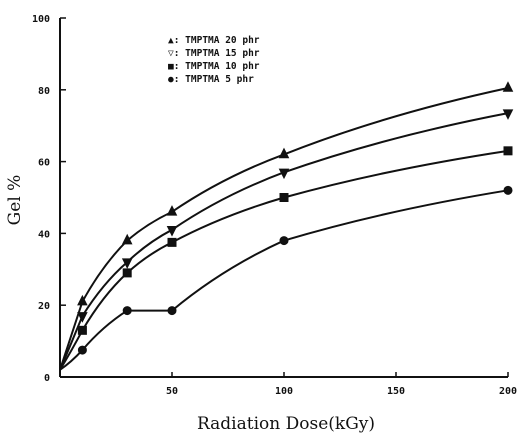 Image resolution: width=518 pixels, height=435 pixels. What do you see at coordinates (44, 163) in the screenshot?
I see `y-tick-label: 60` at bounding box center [44, 163].